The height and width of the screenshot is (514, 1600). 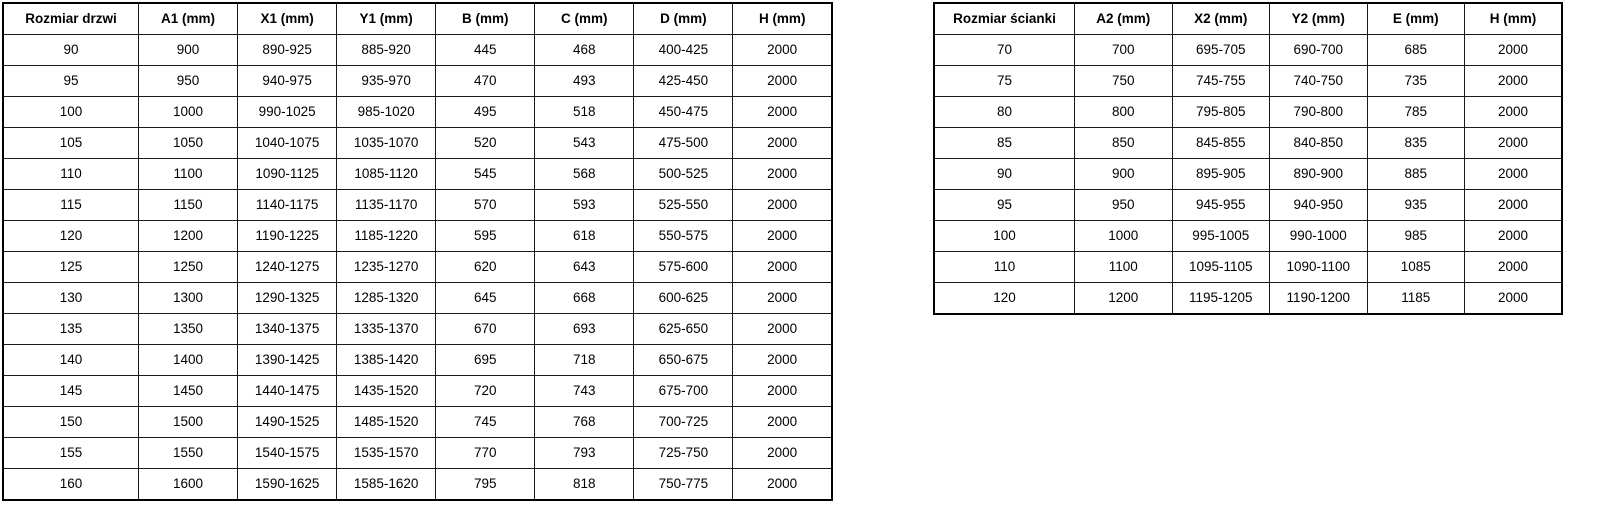 I want to click on table-cell: 1085-1120, so click(x=386, y=174).